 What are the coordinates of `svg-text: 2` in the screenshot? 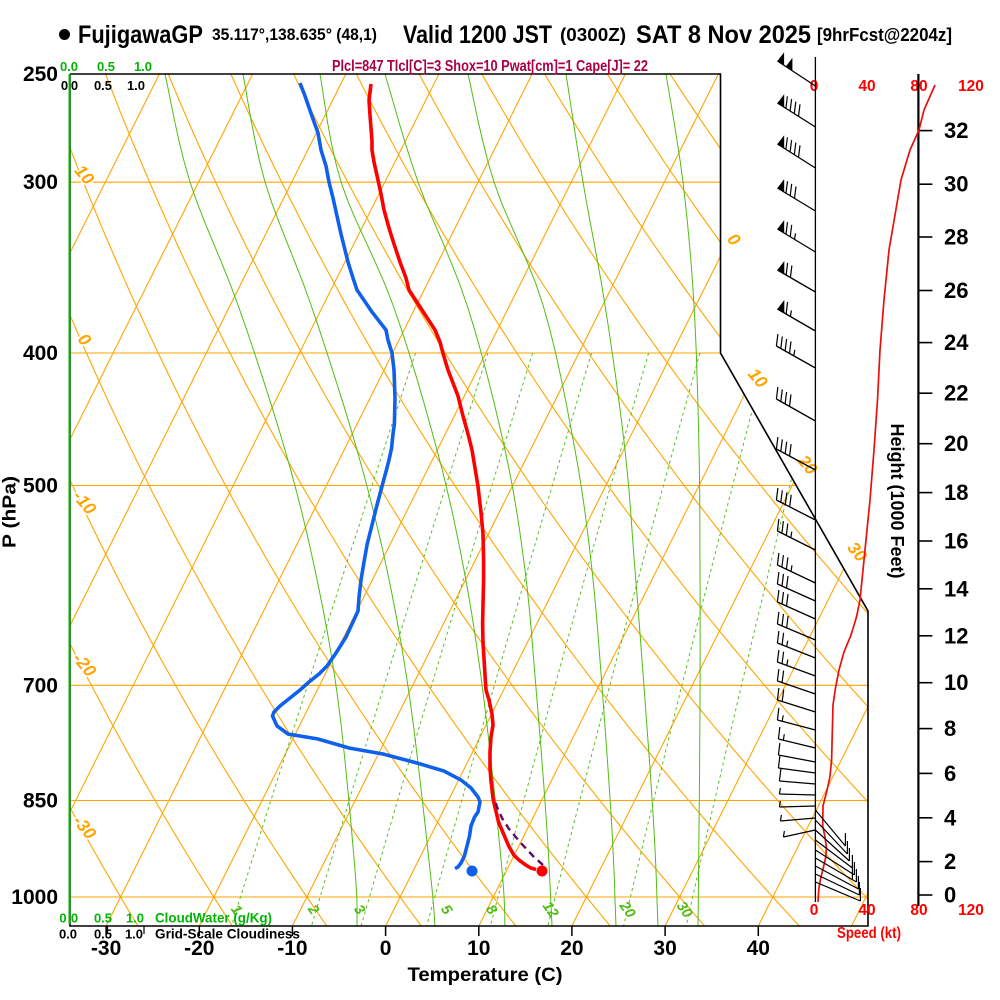 It's located at (950, 861).